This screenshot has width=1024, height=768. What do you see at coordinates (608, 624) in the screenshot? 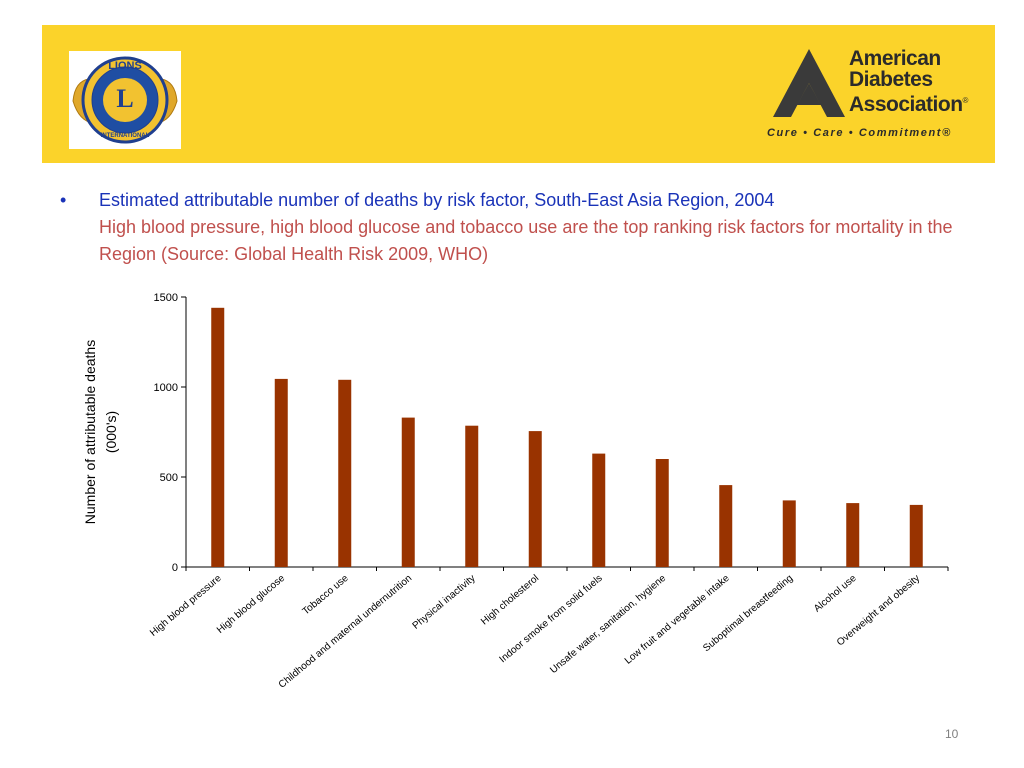
I see `x-tick-label: Unsafe water, sanitation, hygiene` at bounding box center [608, 624].